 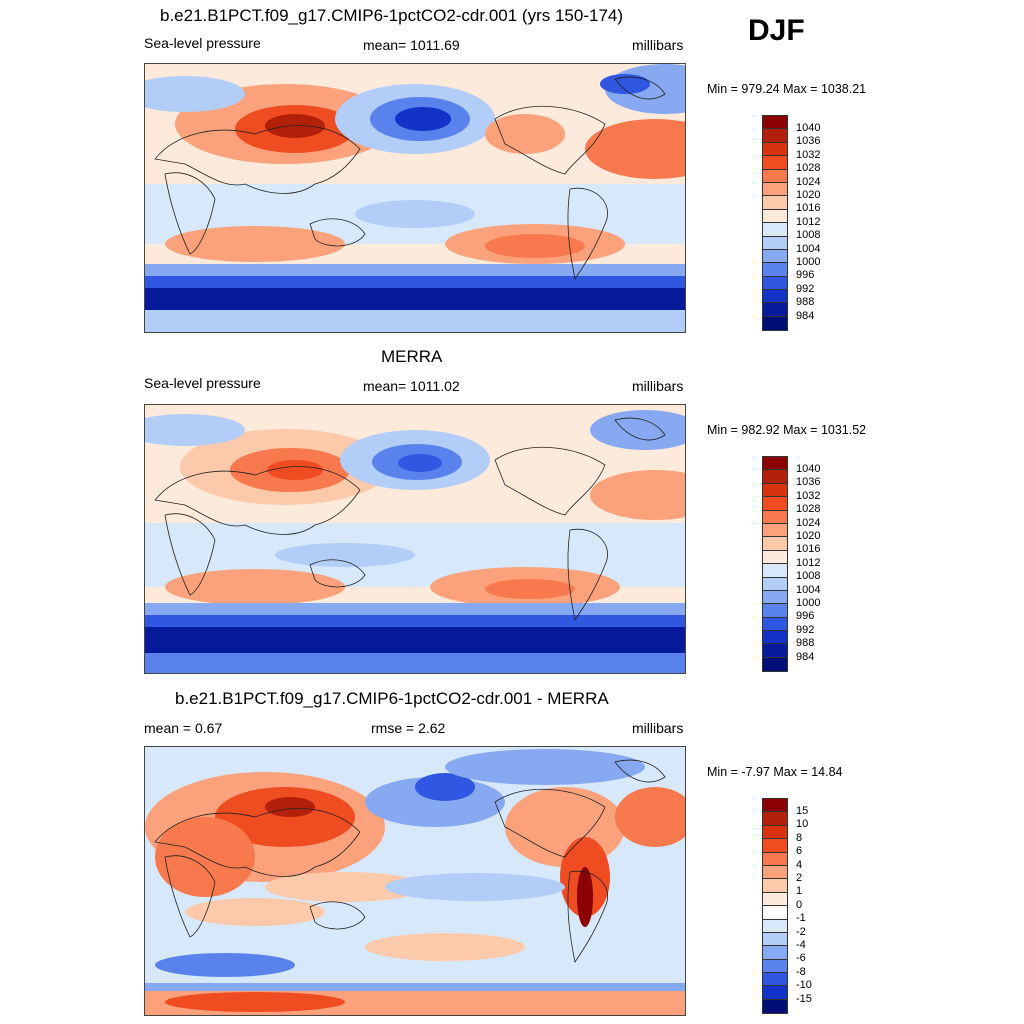 I want to click on panel3-units-label: millibars, so click(x=658, y=728).